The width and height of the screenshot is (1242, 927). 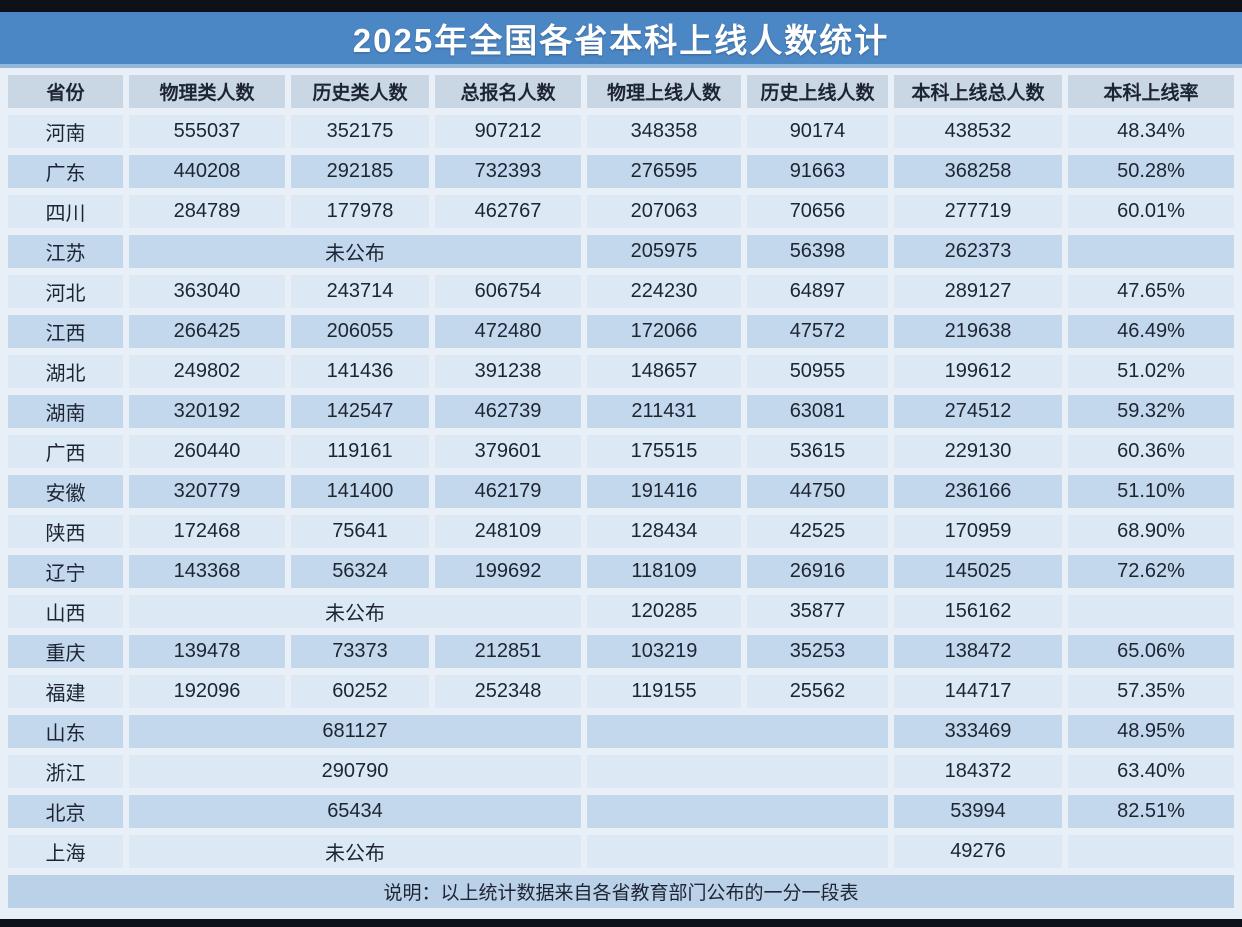 What do you see at coordinates (1151, 371) in the screenshot?
I see `value-cell: 51.02%` at bounding box center [1151, 371].